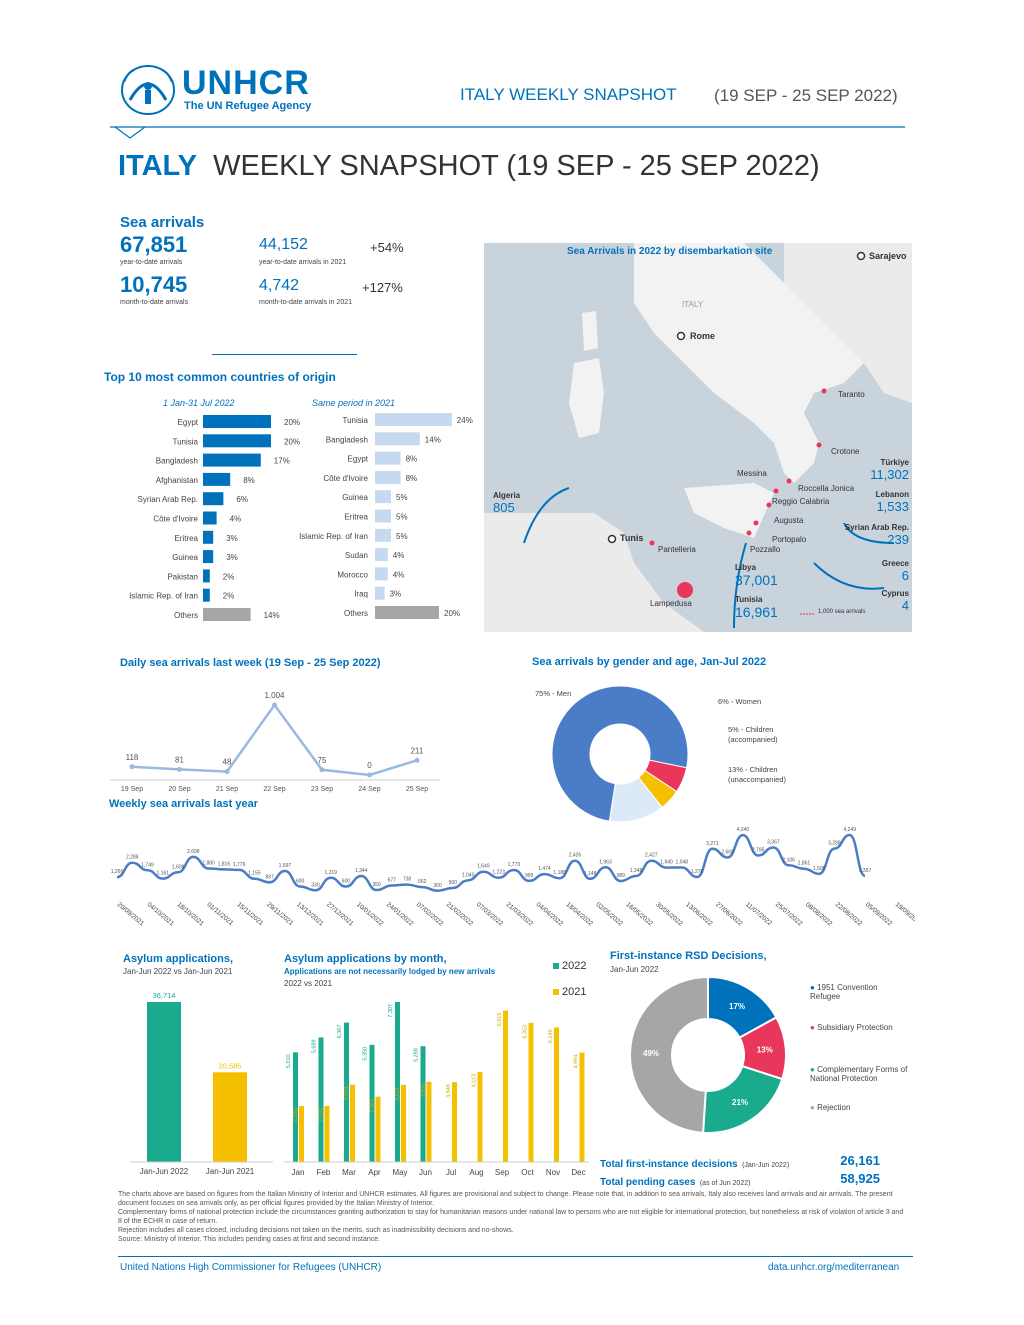 The width and height of the screenshot is (1024, 1325). Describe the element at coordinates (179, 759) in the screenshot. I see `daily-data-label: 81` at that location.